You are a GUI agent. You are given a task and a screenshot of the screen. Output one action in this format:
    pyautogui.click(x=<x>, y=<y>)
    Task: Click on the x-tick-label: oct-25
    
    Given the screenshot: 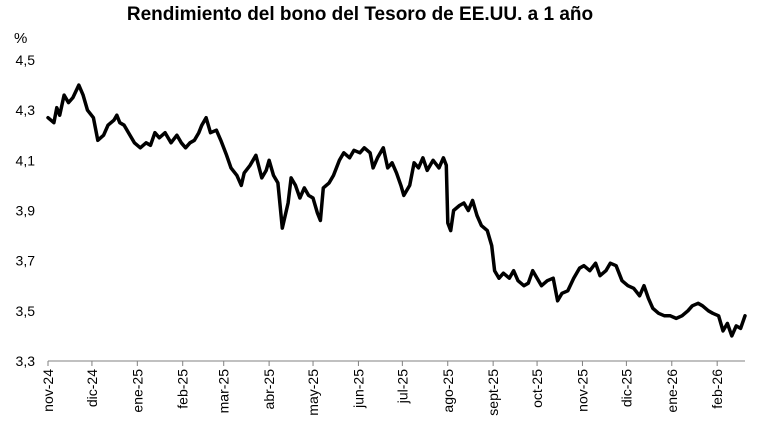 What is the action you would take?
    pyautogui.click(x=537, y=388)
    